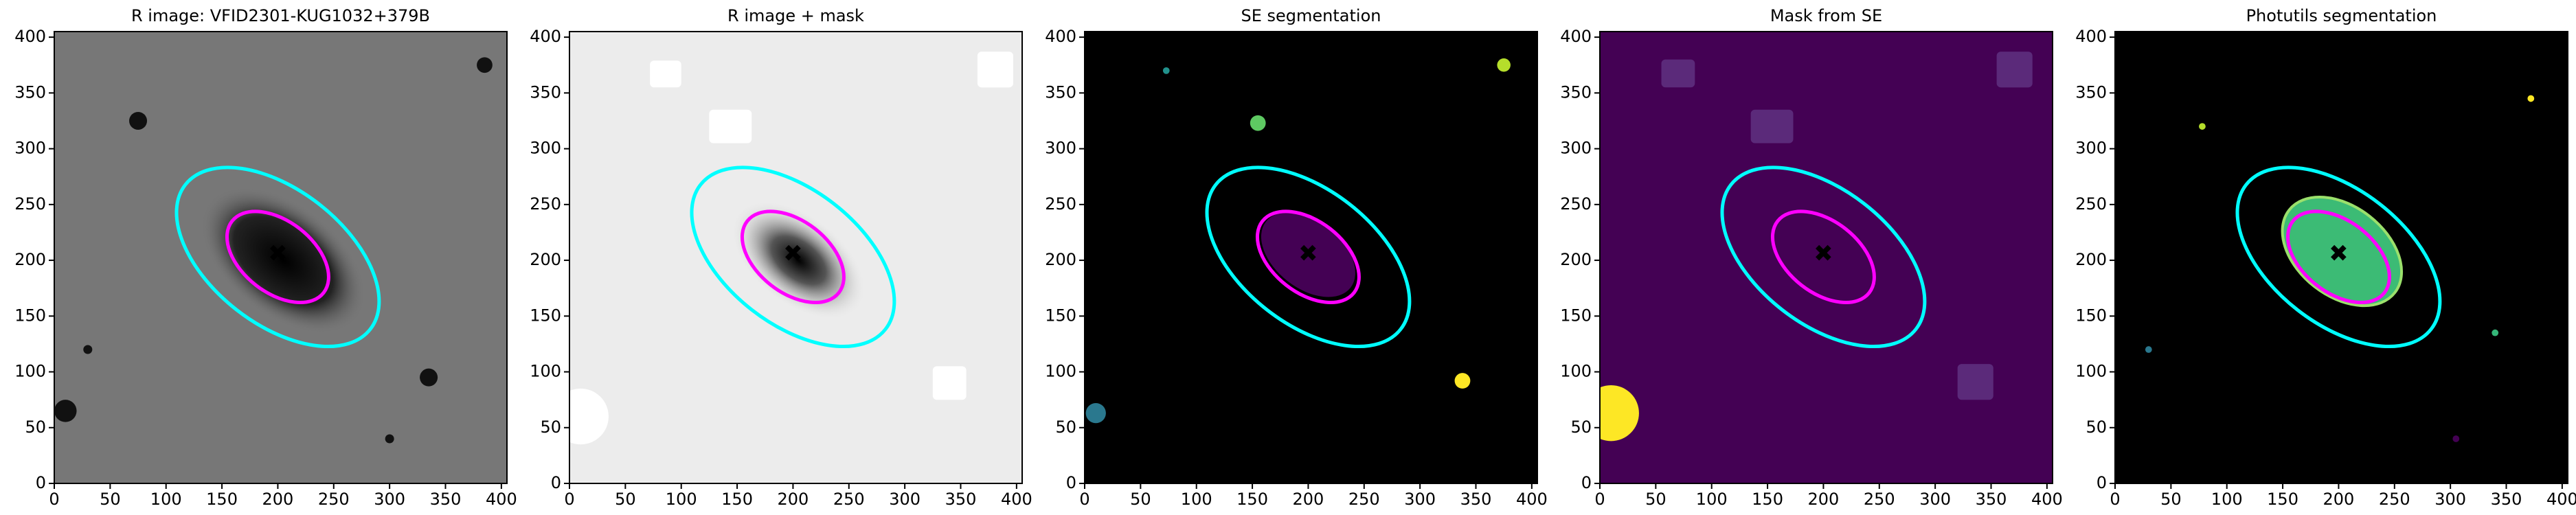 The height and width of the screenshot is (515, 2576). Describe the element at coordinates (2115, 499) in the screenshot. I see `x-tick-label: 0` at that location.